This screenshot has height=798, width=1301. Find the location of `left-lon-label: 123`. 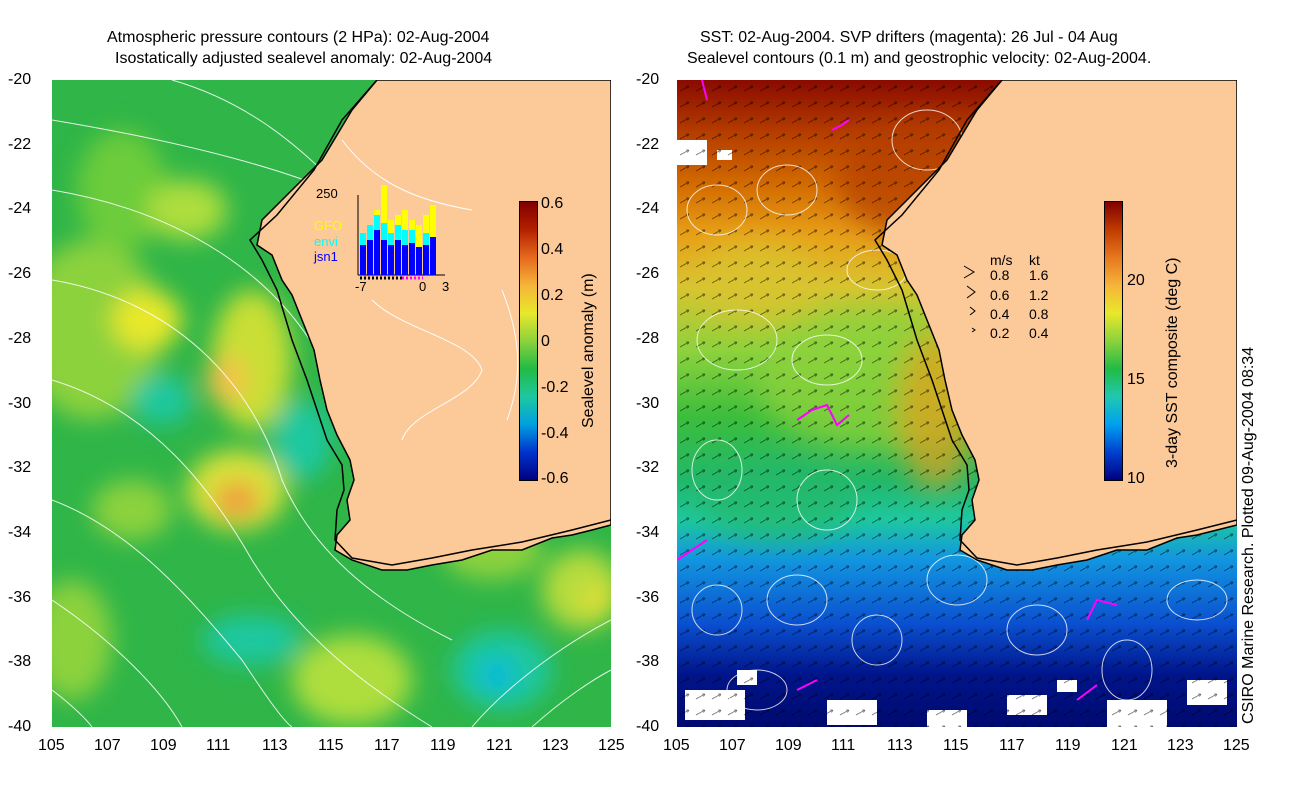

left-lon-label: 123 is located at coordinates (555, 745).